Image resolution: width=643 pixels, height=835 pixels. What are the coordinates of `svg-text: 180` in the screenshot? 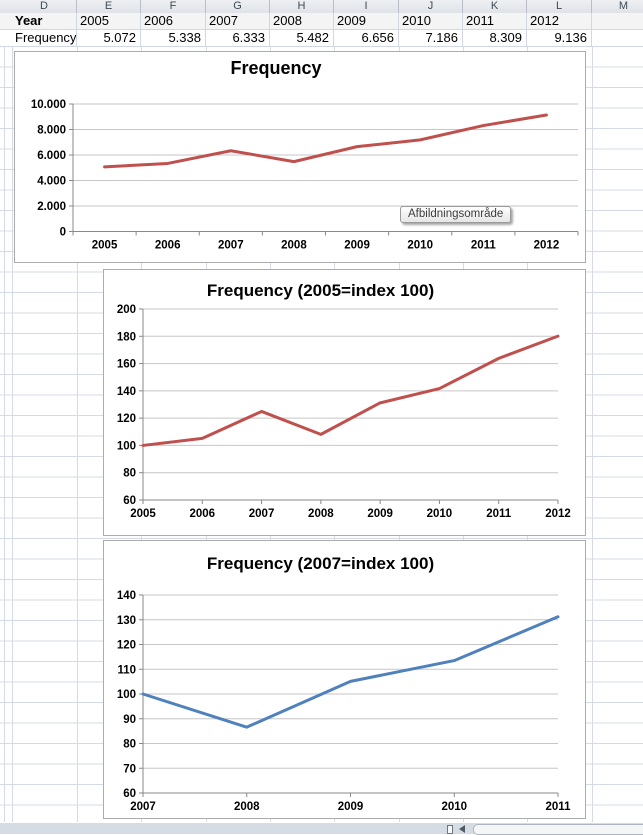 It's located at (126, 337).